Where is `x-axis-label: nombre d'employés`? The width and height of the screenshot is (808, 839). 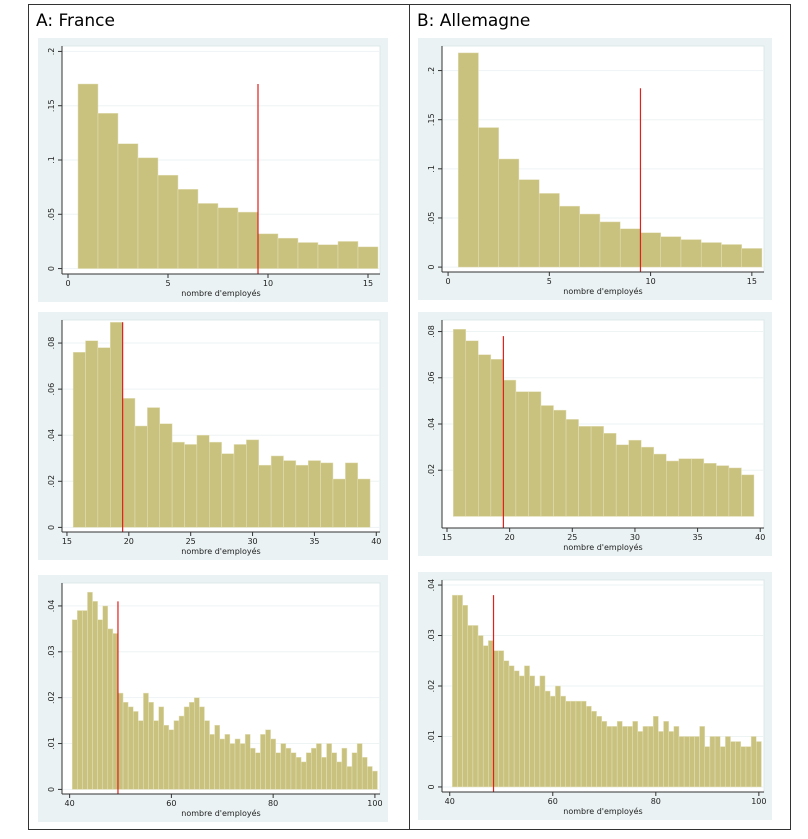
x-axis-label: nombre d'employés is located at coordinates (602, 811).